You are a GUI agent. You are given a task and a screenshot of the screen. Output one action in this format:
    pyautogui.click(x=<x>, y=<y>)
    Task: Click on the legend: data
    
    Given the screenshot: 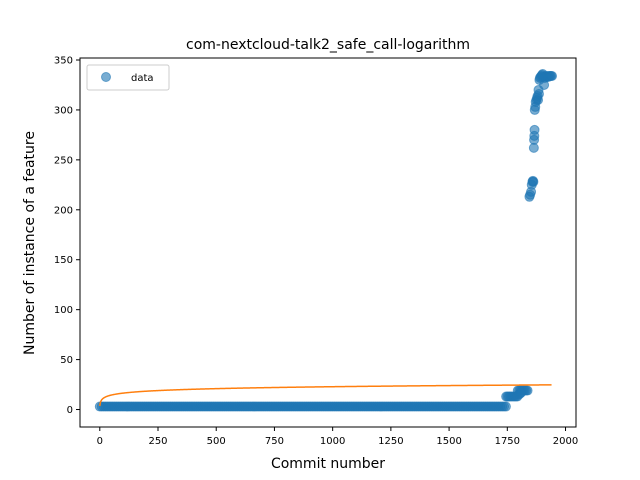 What is the action you would take?
    pyautogui.click(x=128, y=77)
    